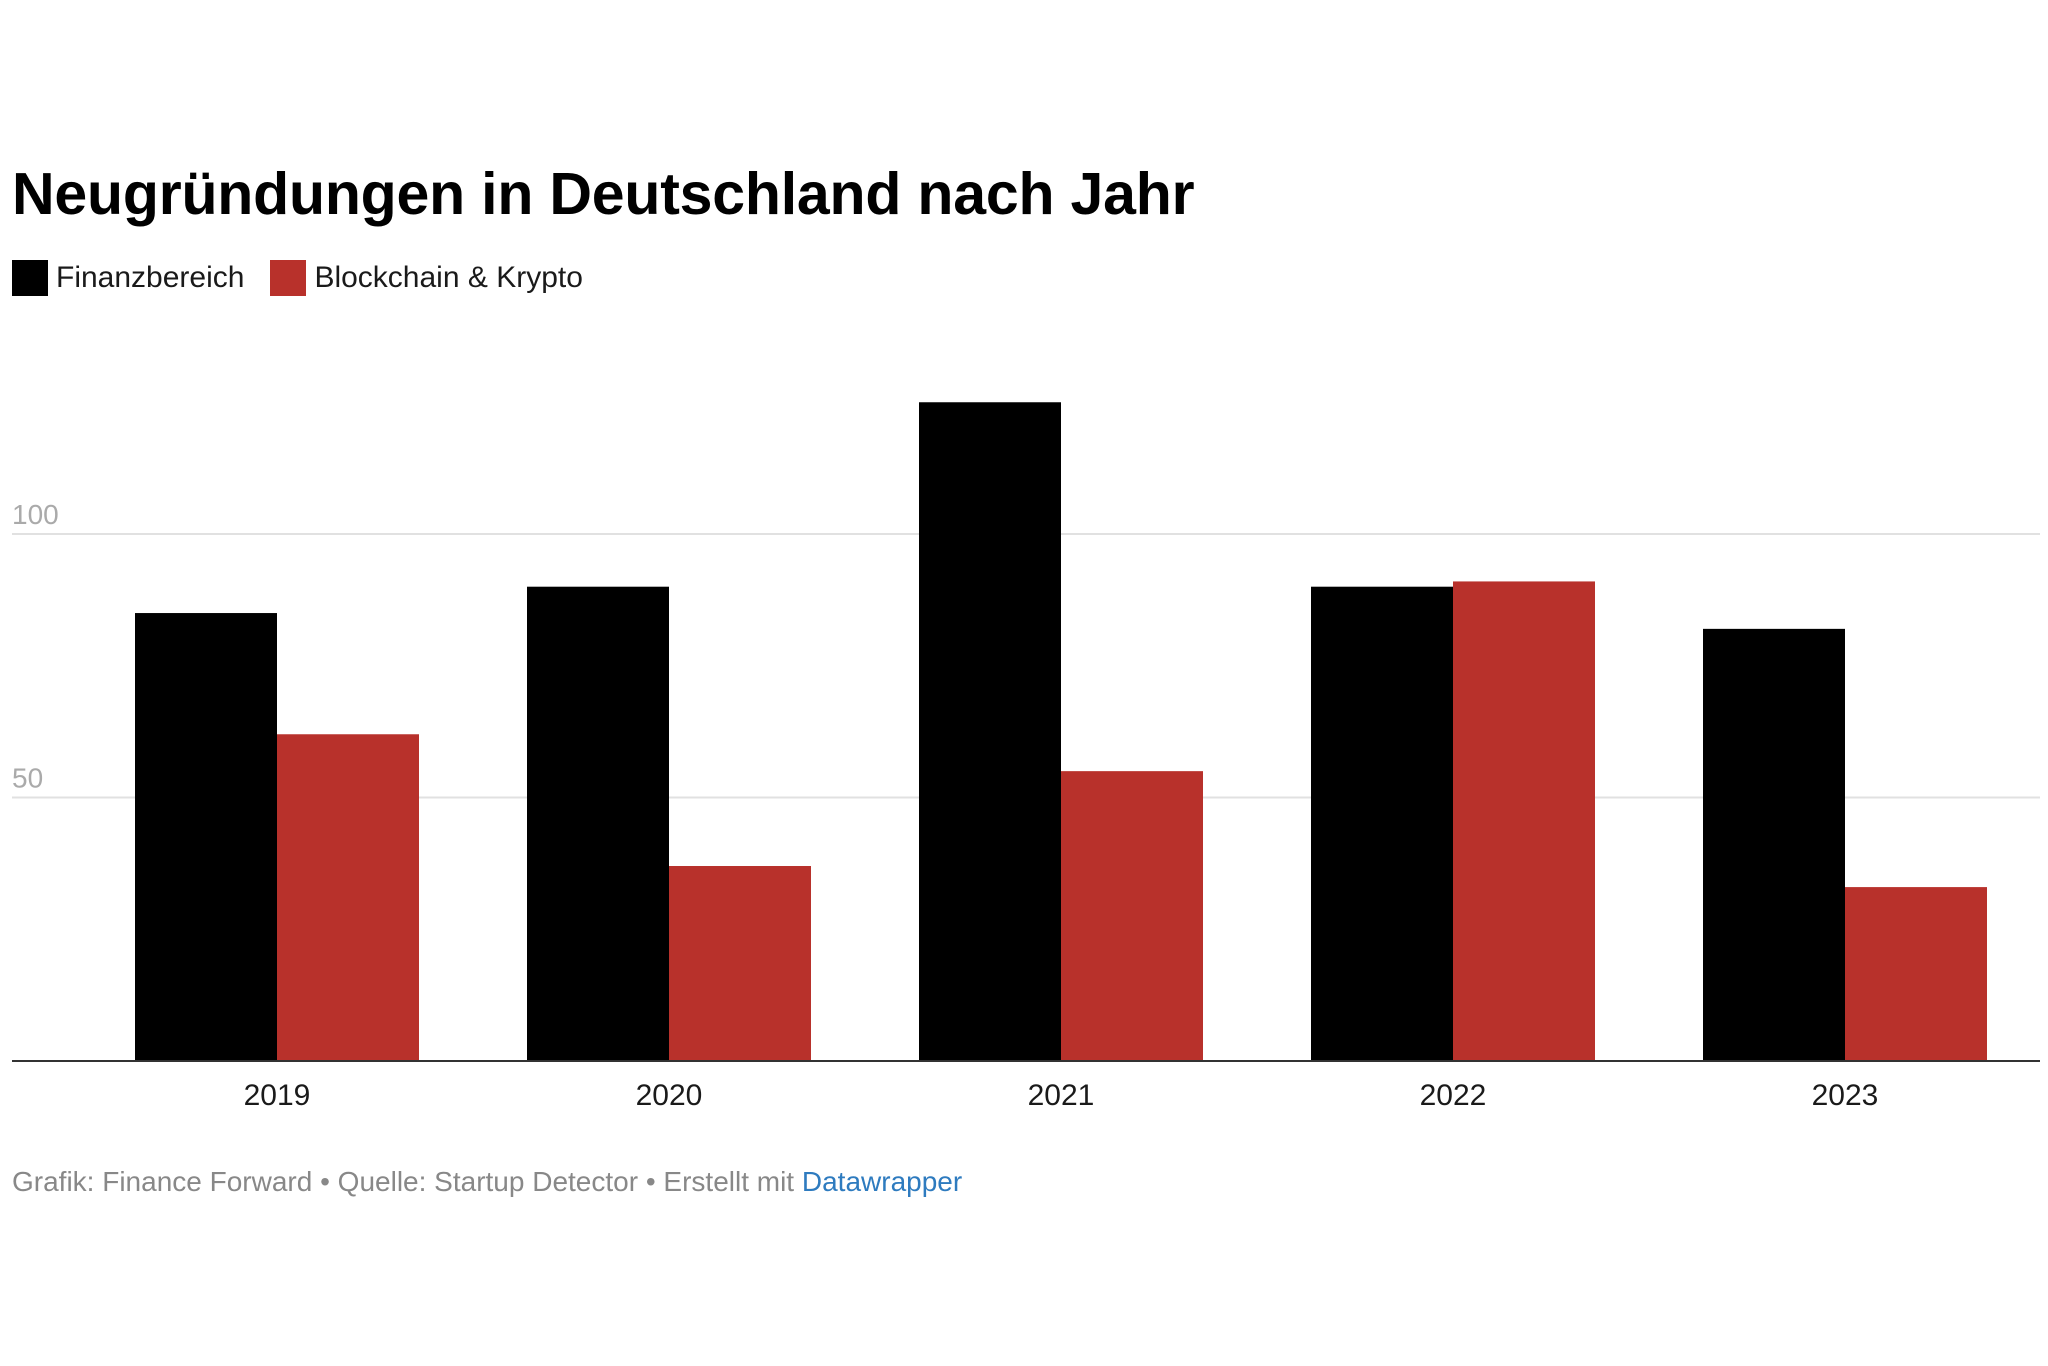  I want to click on x-tick-label-2023: 2023, so click(1845, 1095).